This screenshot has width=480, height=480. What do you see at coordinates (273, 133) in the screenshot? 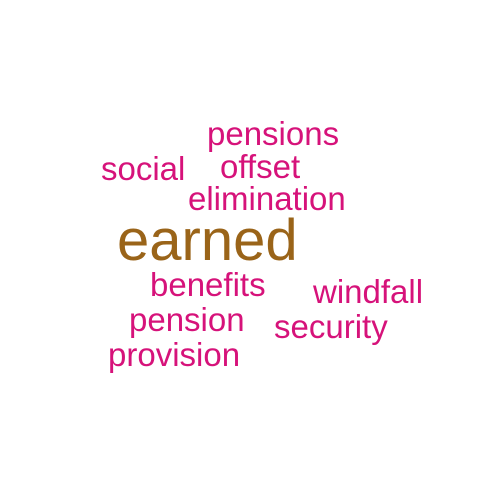
I see `word-pensions: pensions` at bounding box center [273, 133].